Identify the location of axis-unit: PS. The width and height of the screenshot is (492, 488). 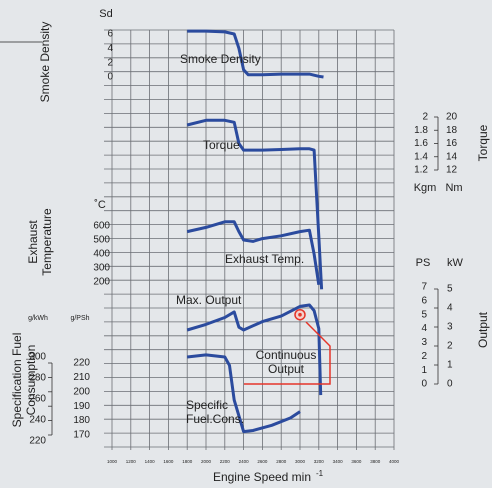
(423, 263).